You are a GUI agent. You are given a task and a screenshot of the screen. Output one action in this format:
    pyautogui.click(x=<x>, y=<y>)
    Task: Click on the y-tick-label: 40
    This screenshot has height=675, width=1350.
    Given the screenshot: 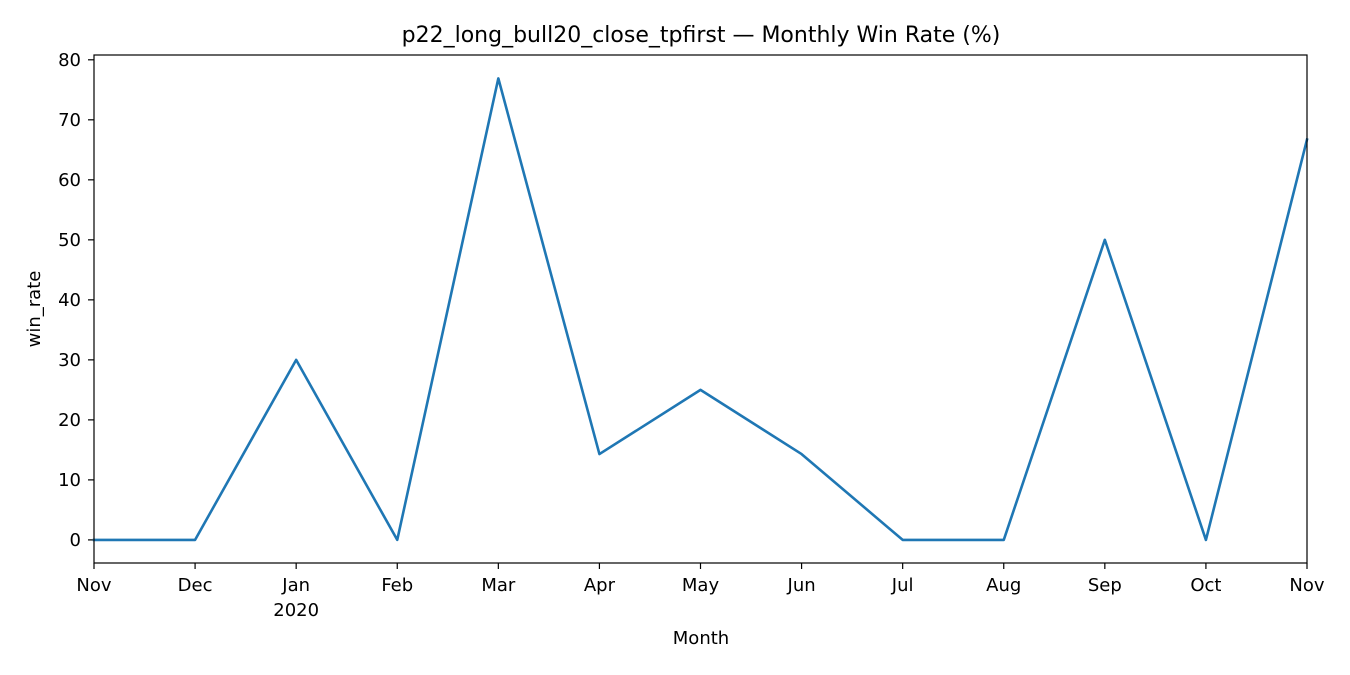 What is the action you would take?
    pyautogui.click(x=69, y=300)
    